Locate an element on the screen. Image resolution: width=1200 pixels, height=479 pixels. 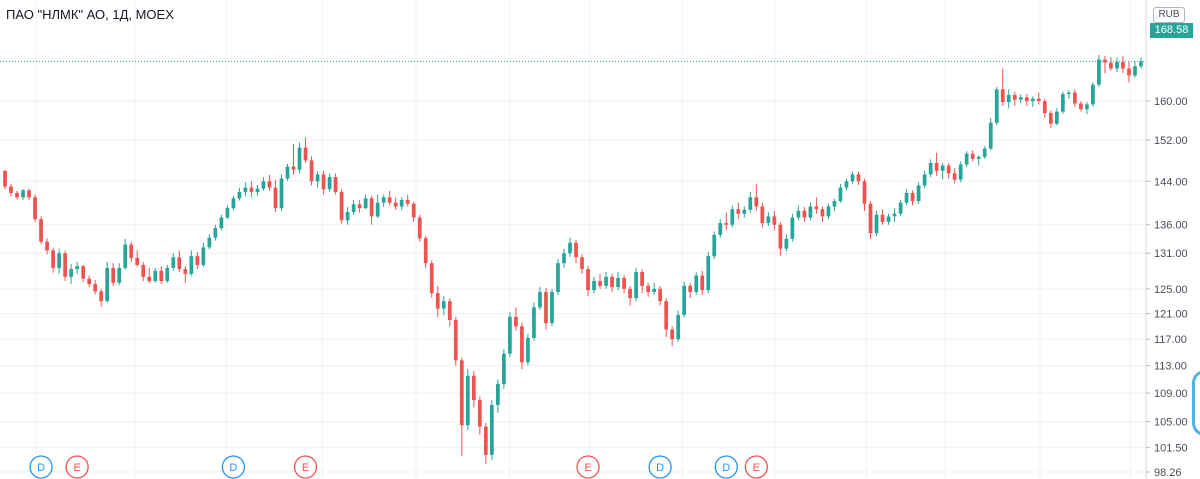
price-tick-label: 136.00 is located at coordinates (1171, 226).